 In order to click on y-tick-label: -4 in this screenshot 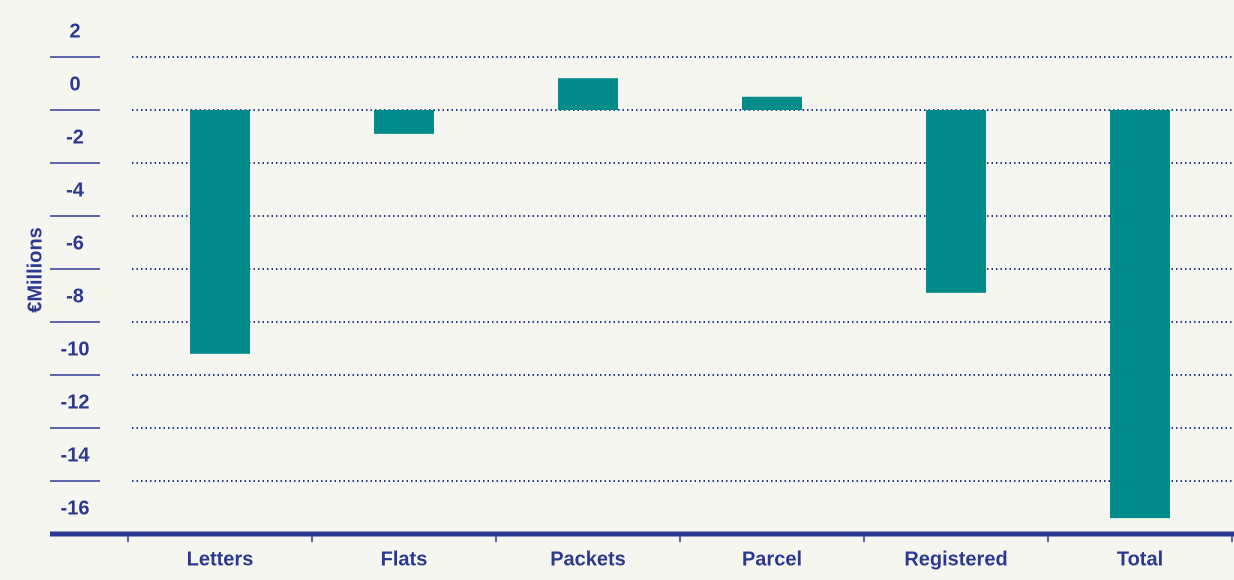, I will do `click(75, 190)`.